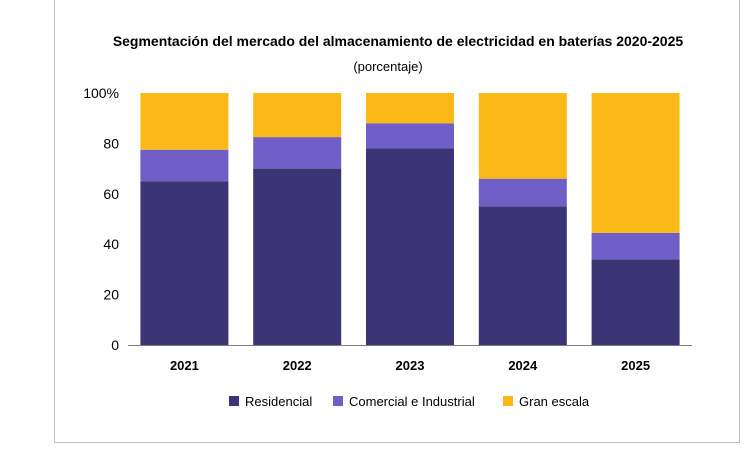 Image resolution: width=746 pixels, height=451 pixels. What do you see at coordinates (184, 121) in the screenshot?
I see `bar-gran-escala-2021` at bounding box center [184, 121].